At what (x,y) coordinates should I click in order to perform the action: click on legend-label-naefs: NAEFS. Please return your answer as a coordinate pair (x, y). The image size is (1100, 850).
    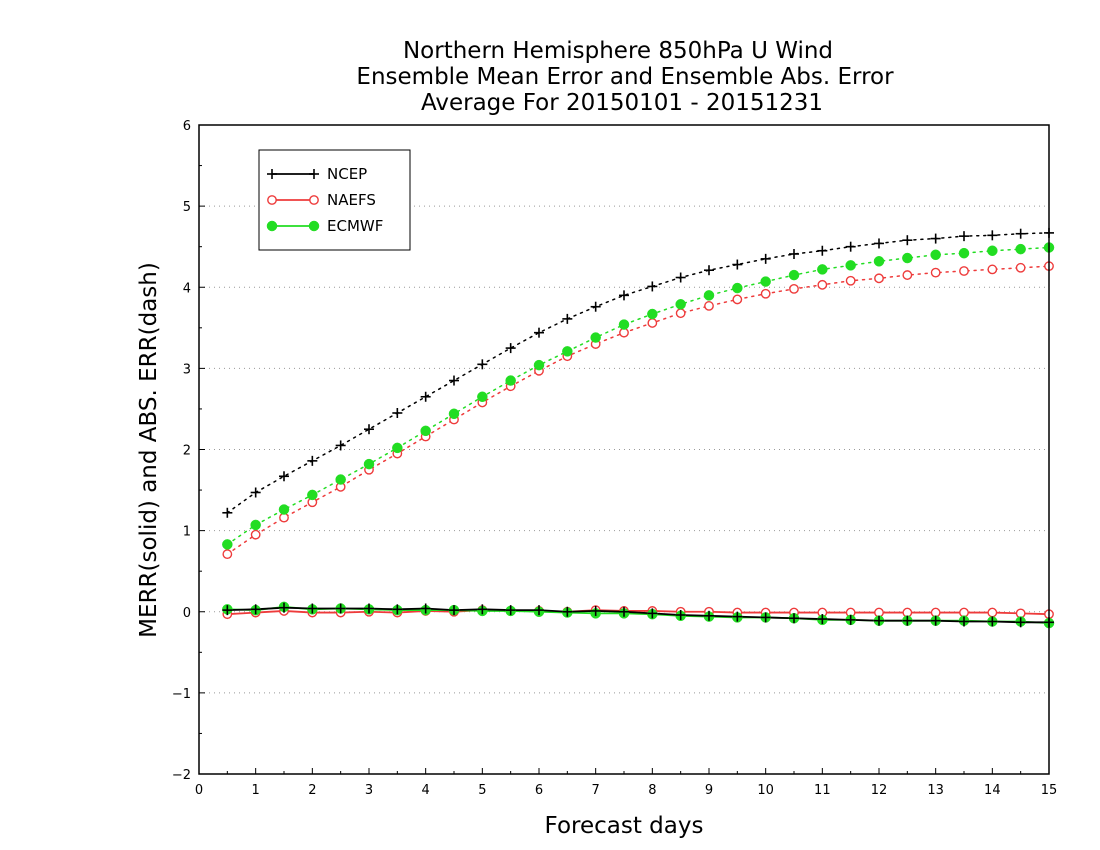
    Looking at the image, I should click on (351, 200).